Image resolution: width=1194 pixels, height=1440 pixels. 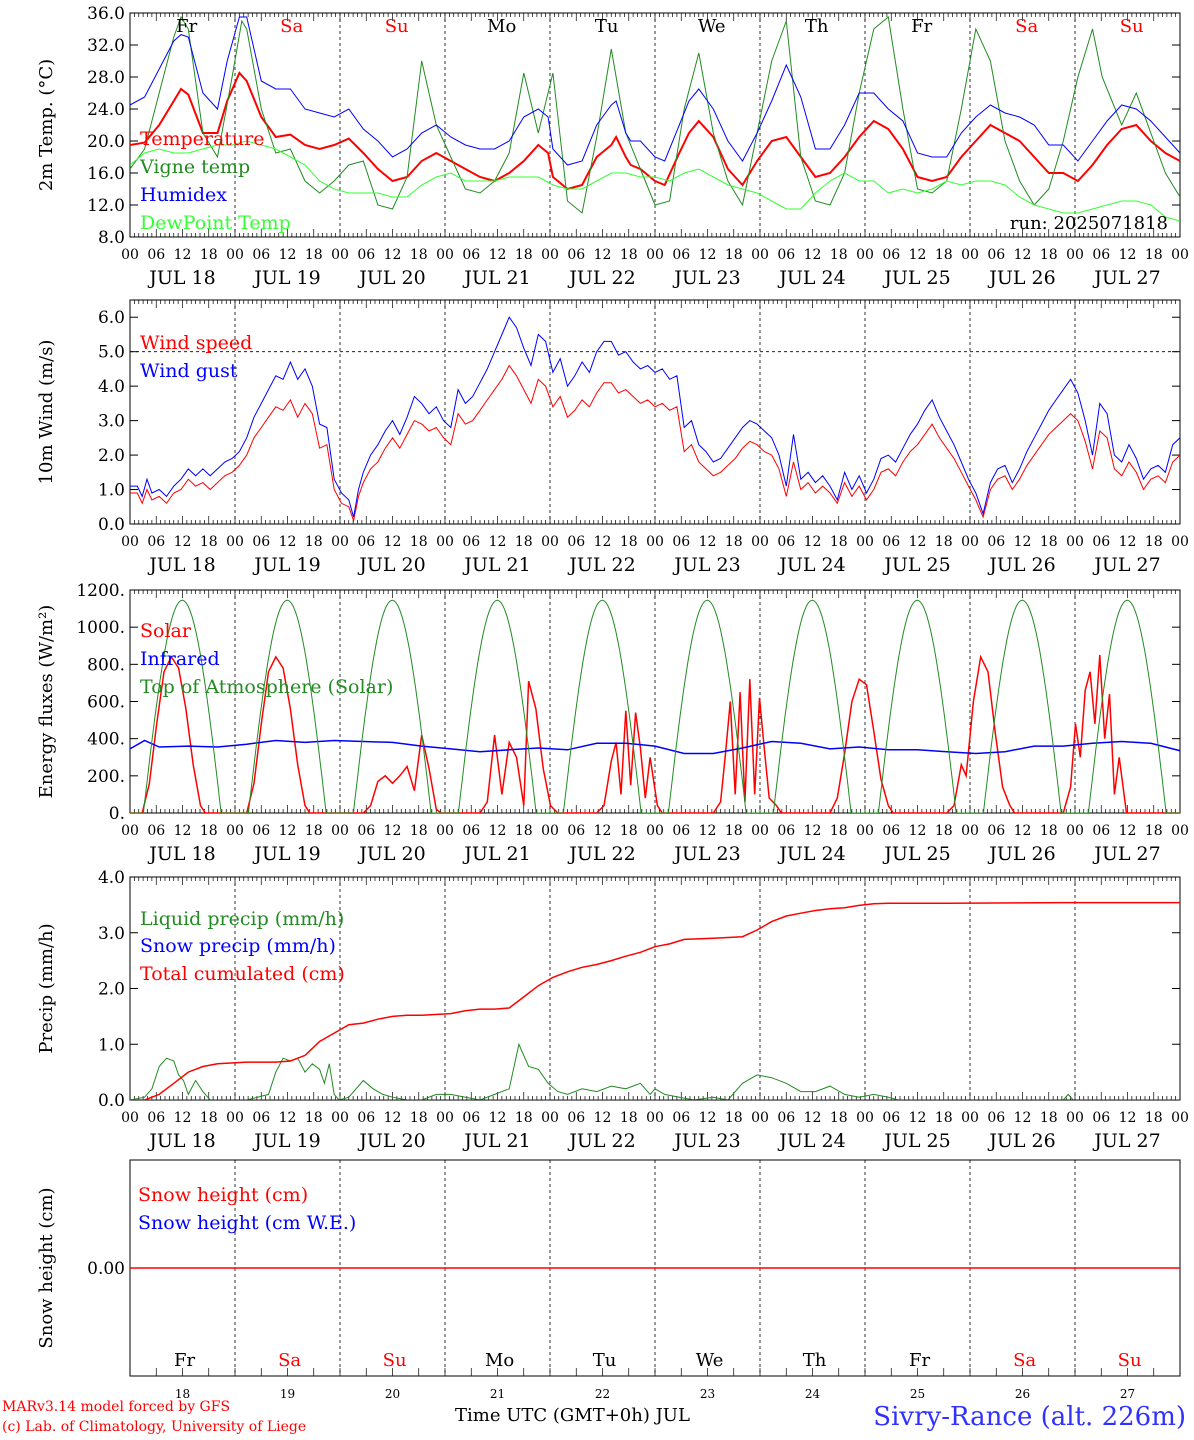 I want to click on y-tick-label: 5.0, so click(x=111, y=353).